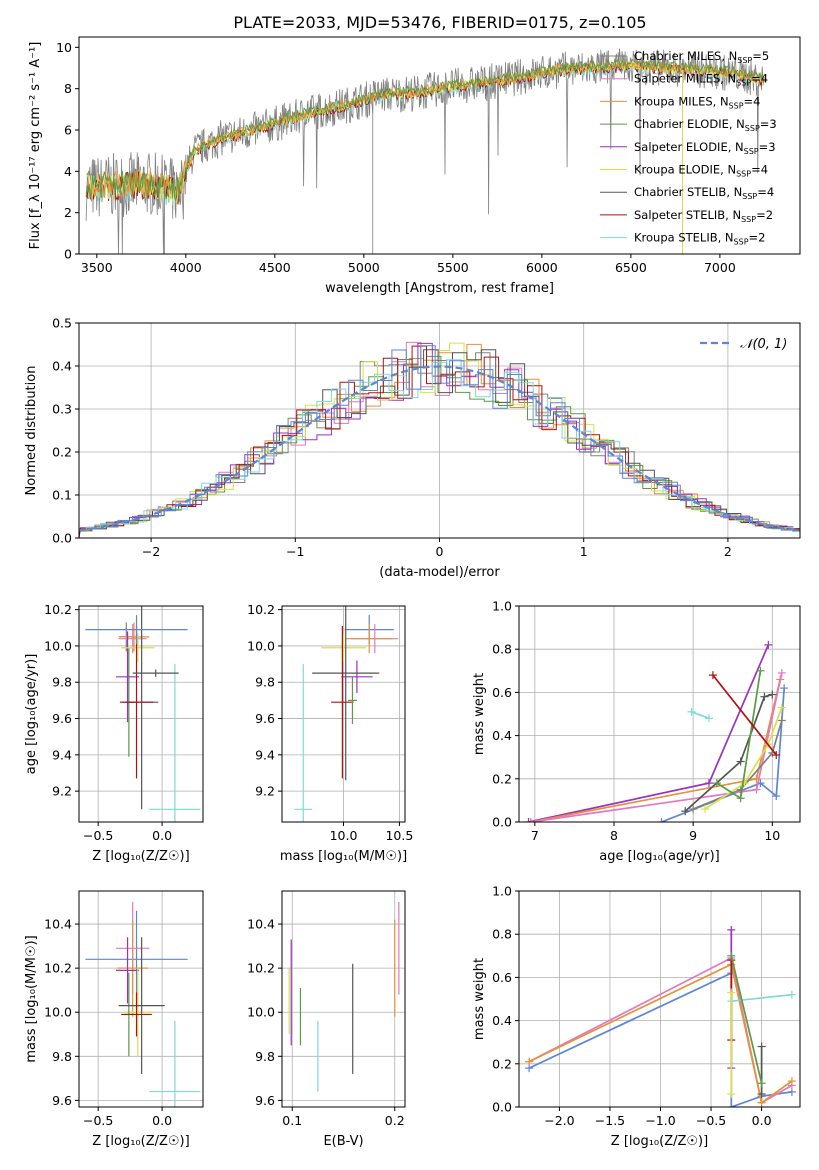 Image resolution: width=819 pixels, height=1170 pixels. What do you see at coordinates (701, 57) in the screenshot?
I see `legend-label: Chabrier MILES, NSSP=5` at bounding box center [701, 57].